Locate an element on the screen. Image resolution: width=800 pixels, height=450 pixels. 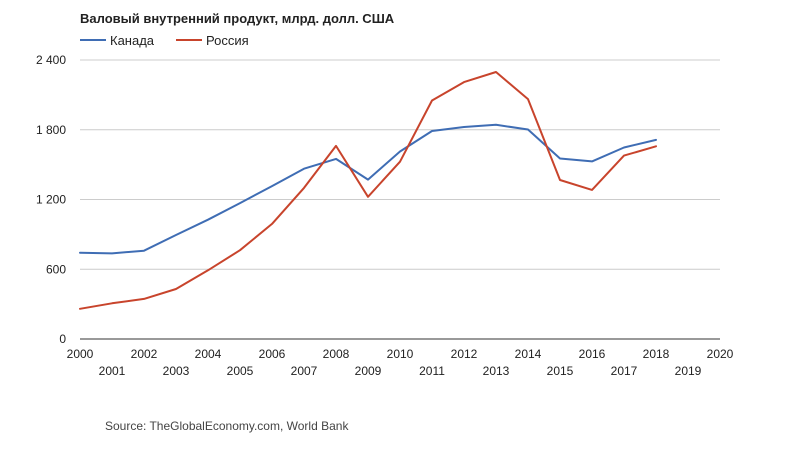
x-tick-label: 2019 is located at coordinates (688, 371).